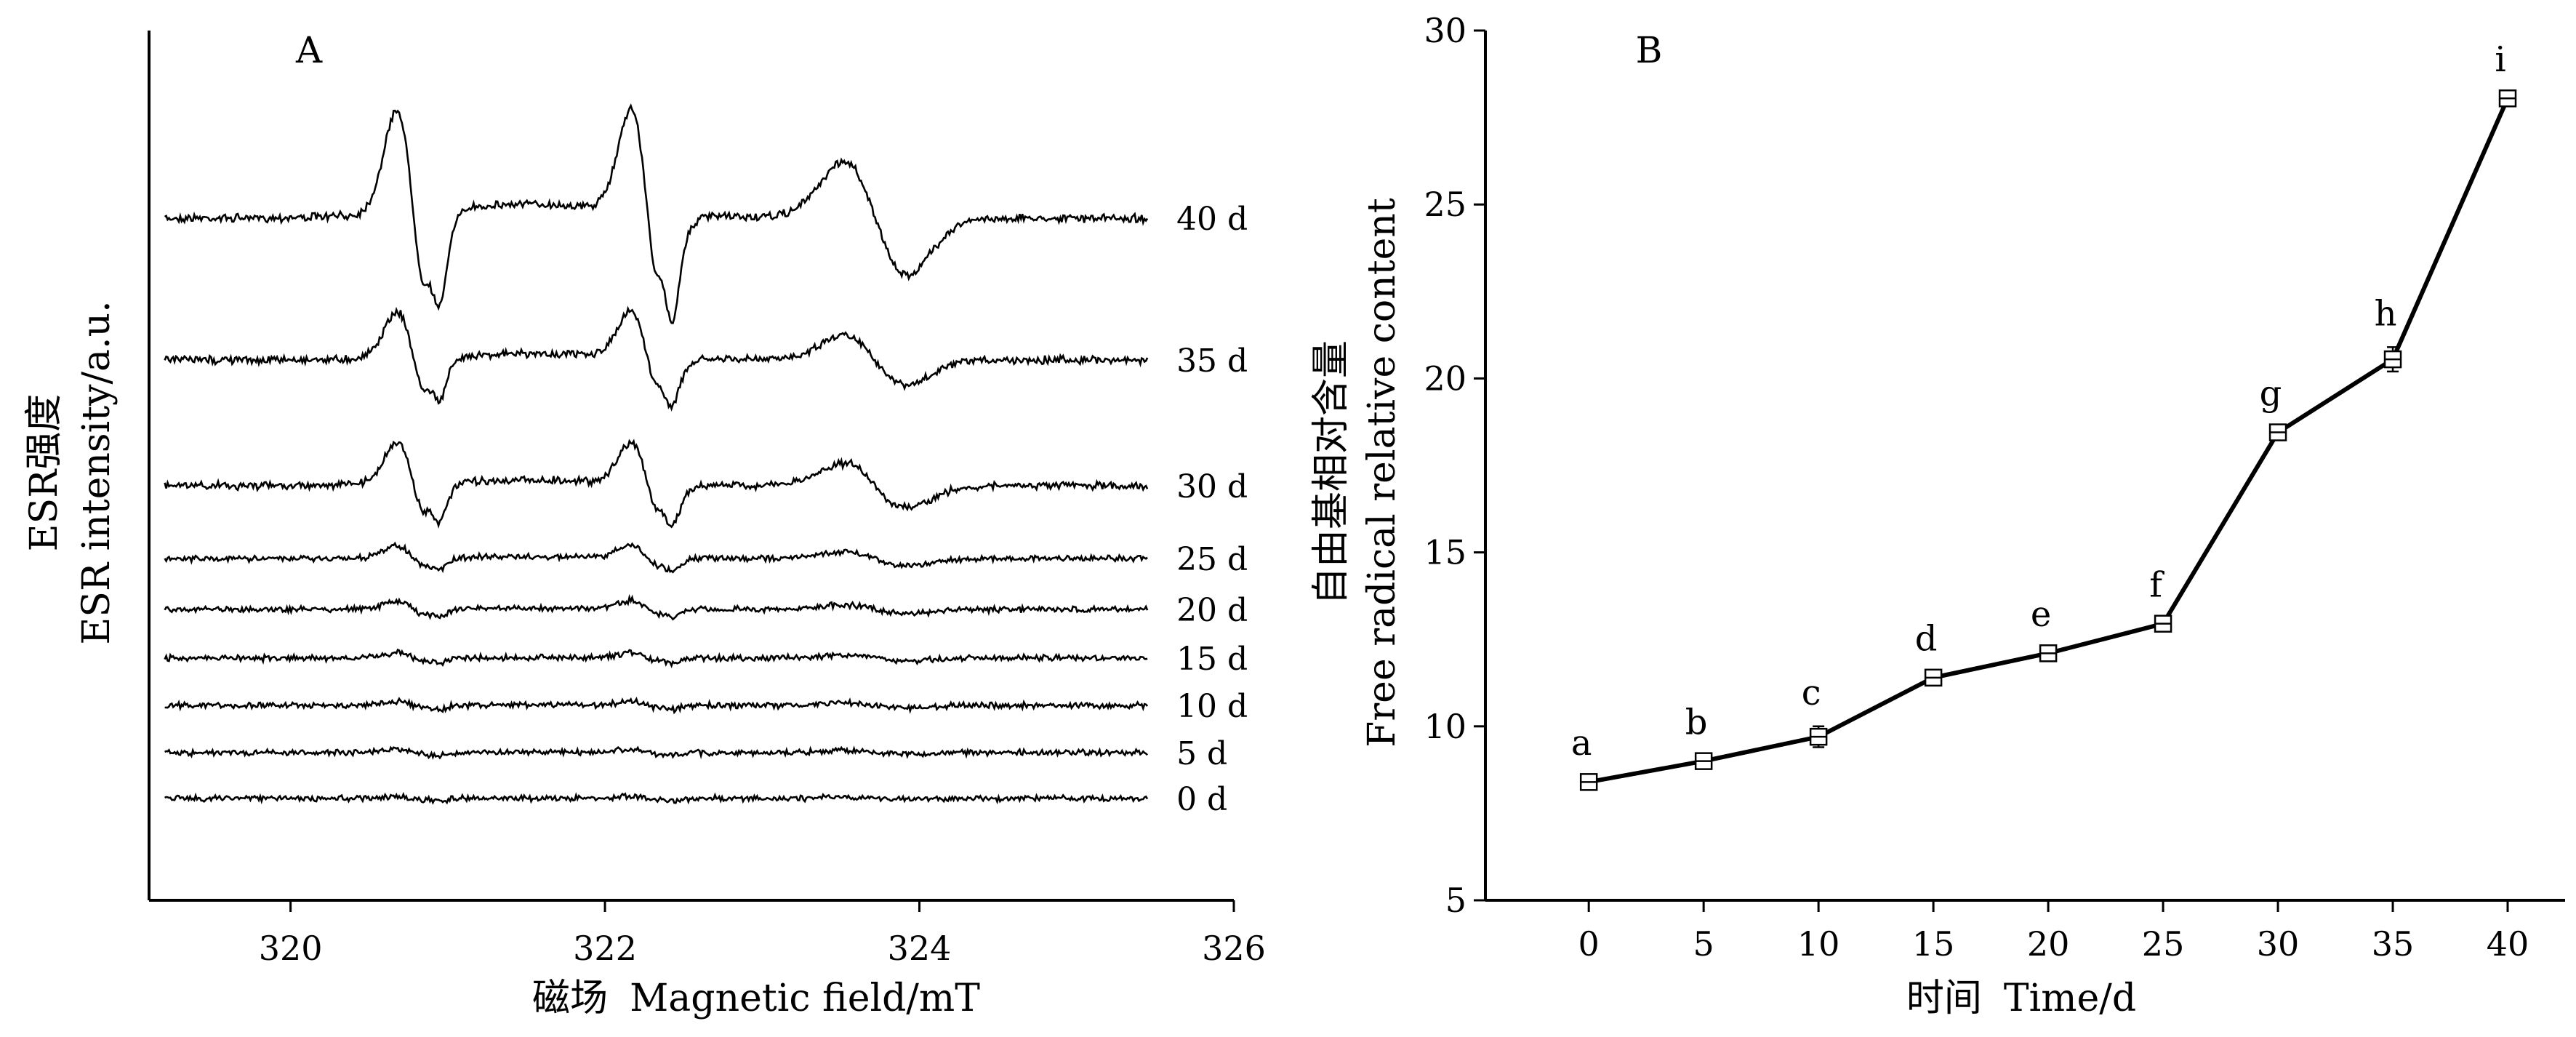 This screenshot has width=2576, height=1037. I want to click on panel-a-ticks, so click(762, 906).